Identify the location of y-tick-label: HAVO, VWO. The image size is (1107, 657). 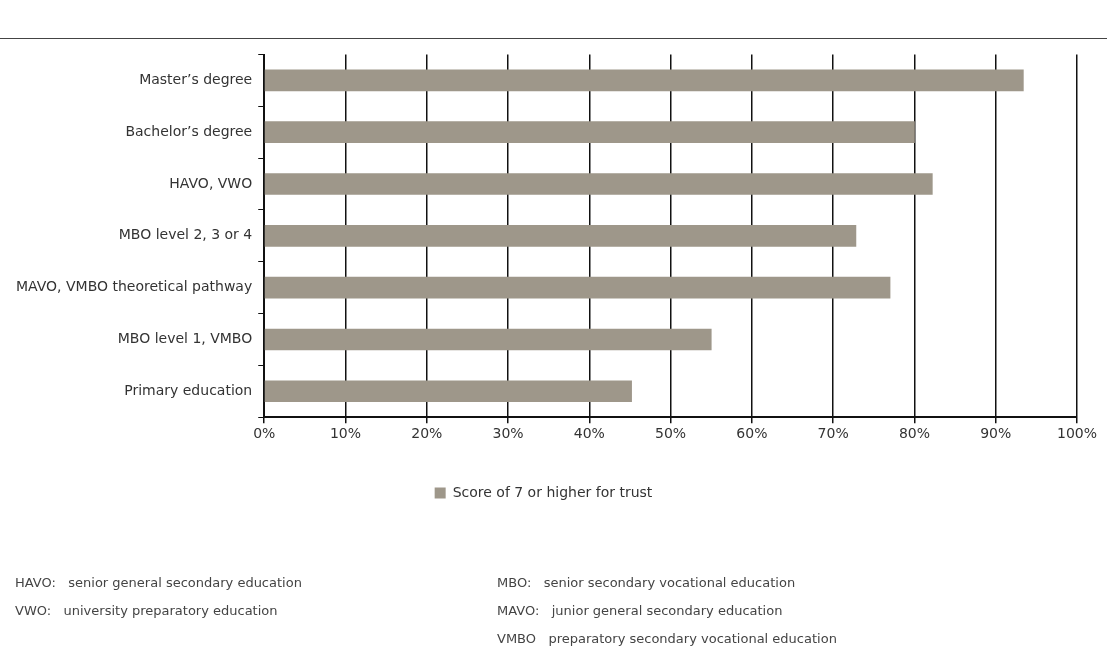
(211, 182).